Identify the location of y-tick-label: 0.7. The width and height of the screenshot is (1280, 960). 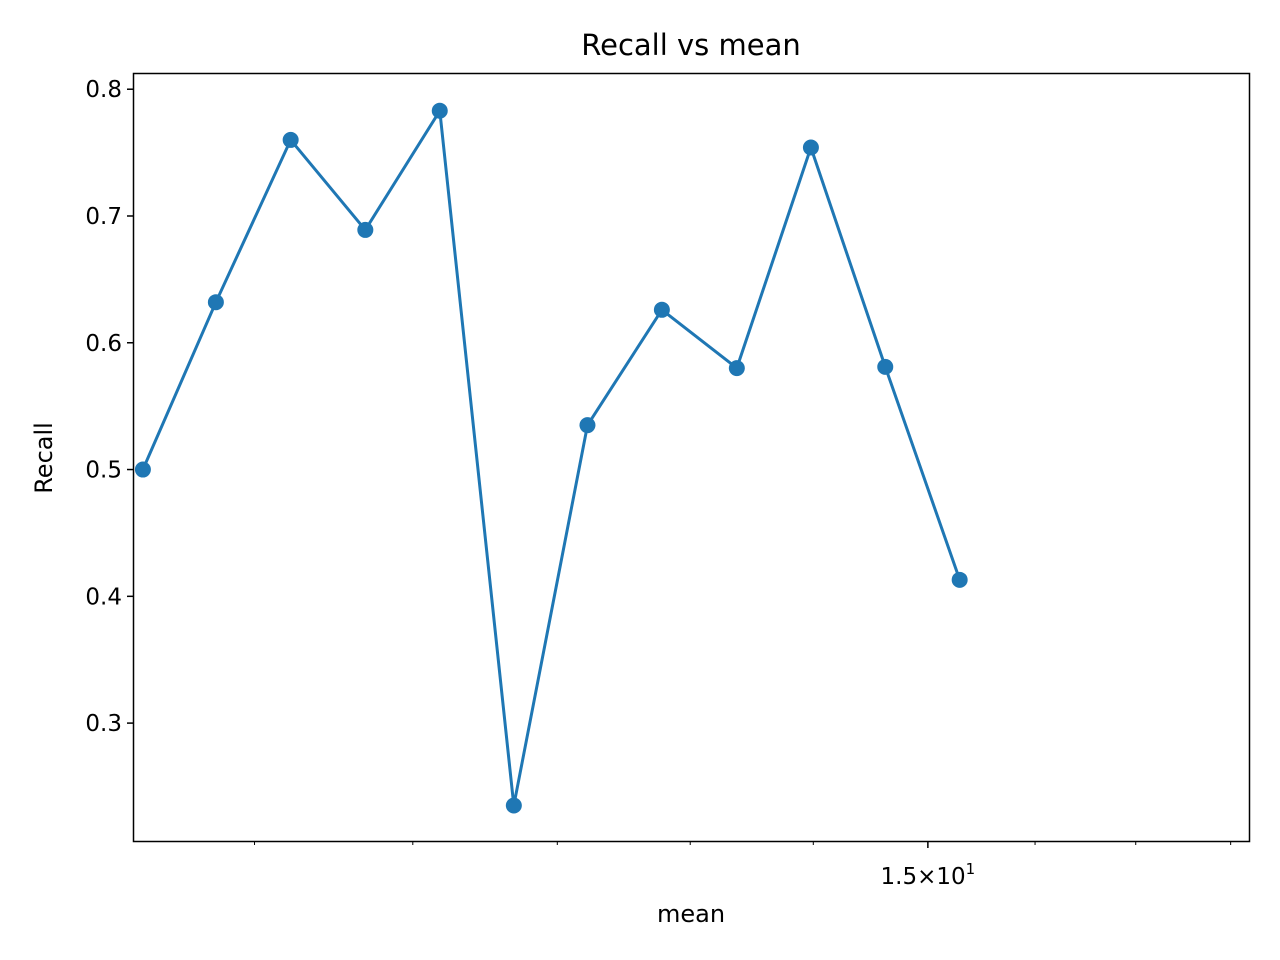
(103, 217).